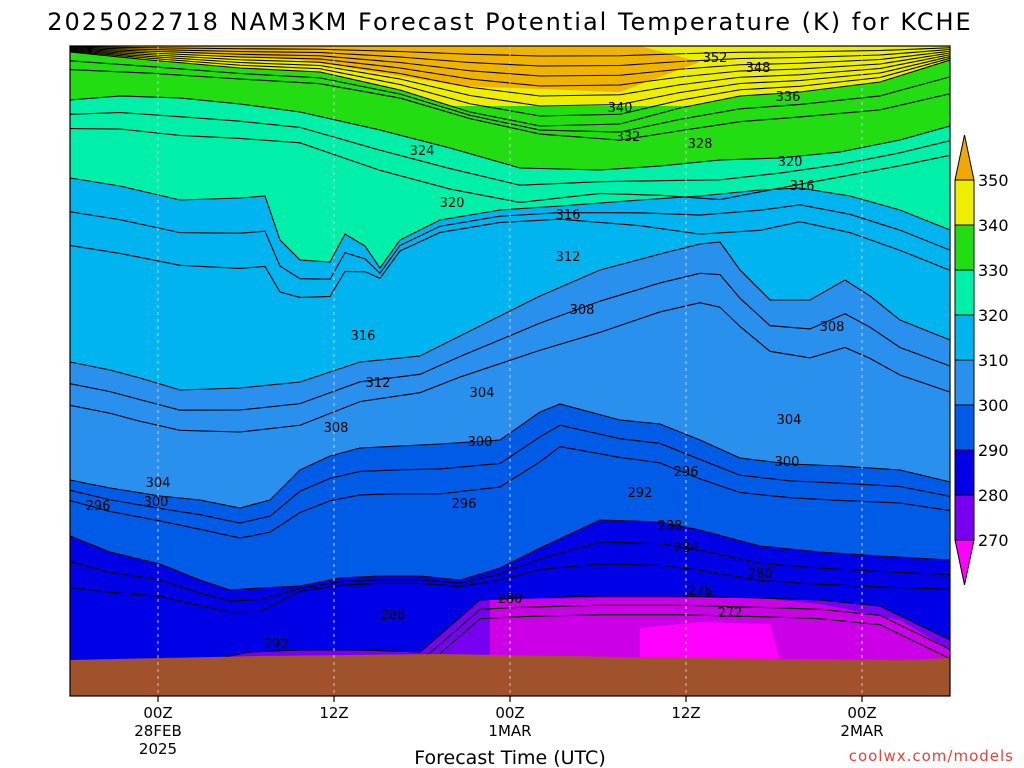 The width and height of the screenshot is (1024, 768). What do you see at coordinates (509, 757) in the screenshot?
I see `x-axis-label: Forecast Time (UTC)` at bounding box center [509, 757].